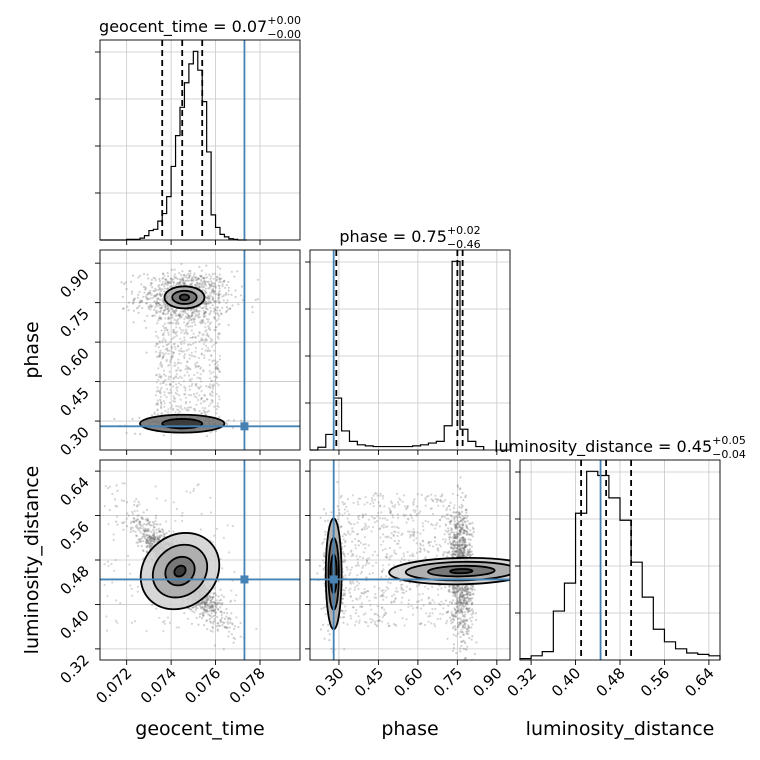 The width and height of the screenshot is (760, 760). What do you see at coordinates (620, 565) in the screenshot?
I see `histogram-luminosity_distance` at bounding box center [620, 565].